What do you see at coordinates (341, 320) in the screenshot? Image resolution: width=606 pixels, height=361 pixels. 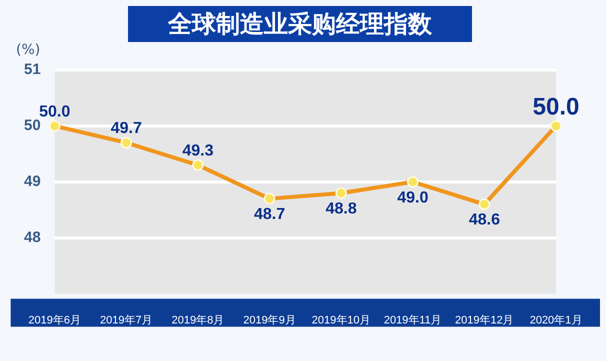 I see `x-tick-label: 2019年10月` at bounding box center [341, 320].